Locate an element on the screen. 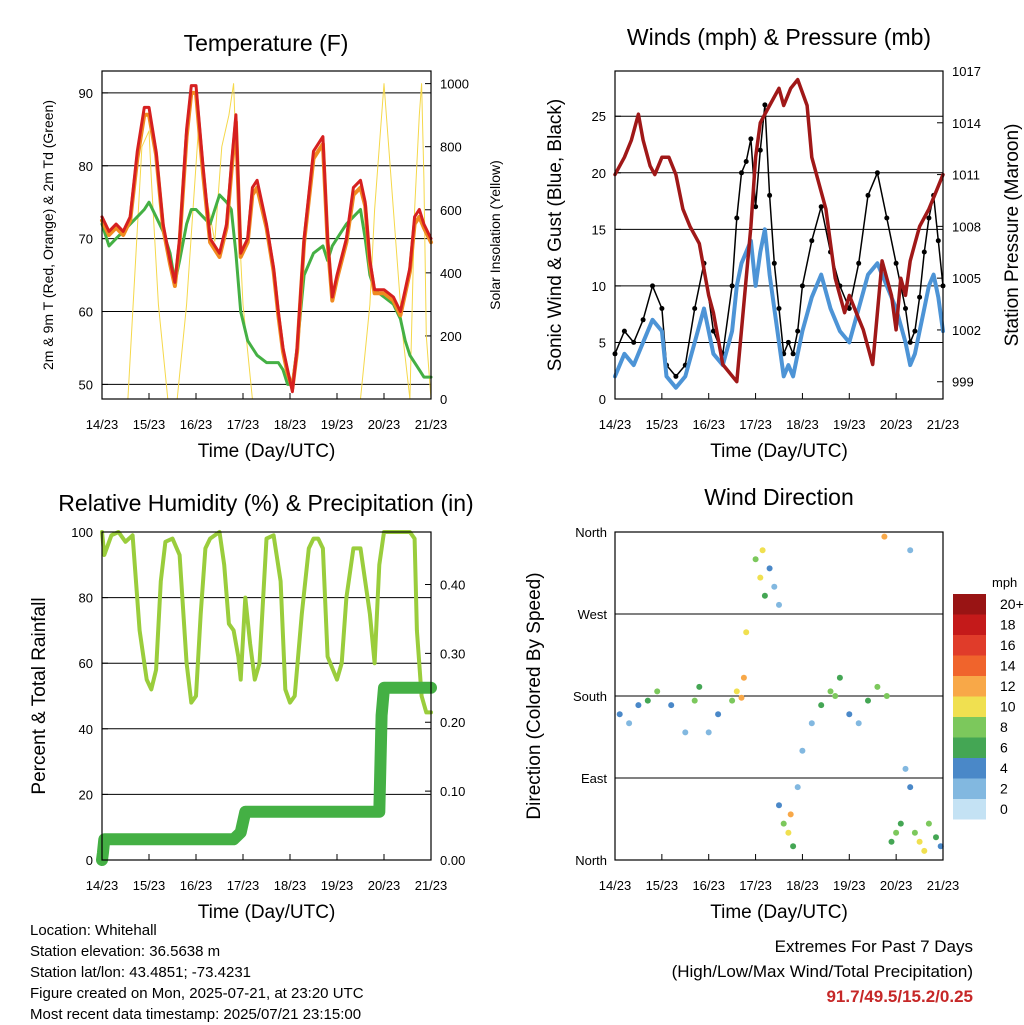  temperature-9m-line is located at coordinates (266, 240).